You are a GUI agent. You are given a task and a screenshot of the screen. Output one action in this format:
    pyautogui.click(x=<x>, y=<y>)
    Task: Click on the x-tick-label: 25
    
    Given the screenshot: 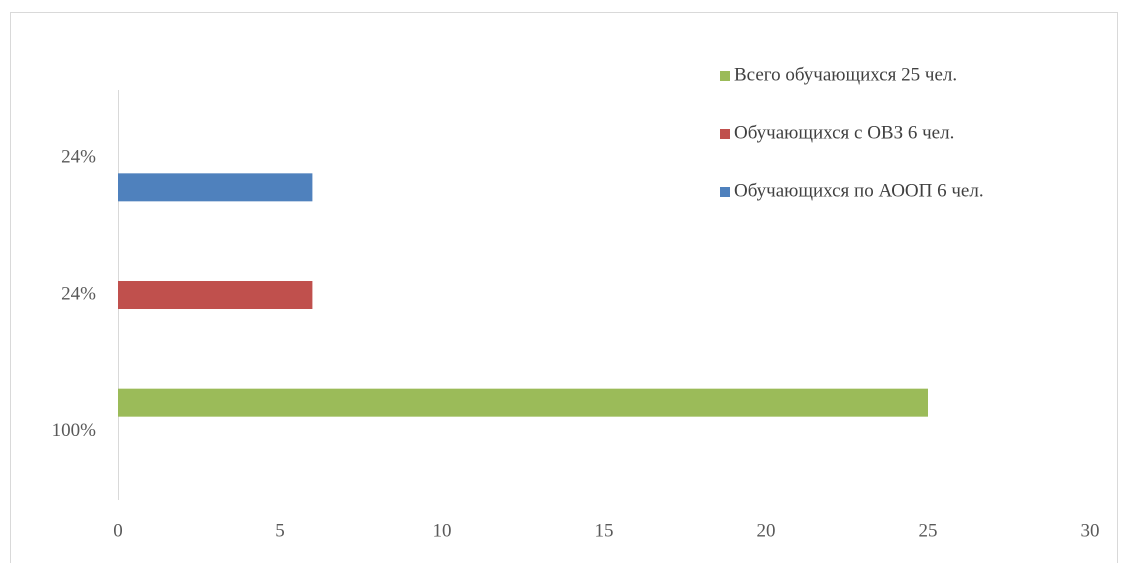 What is the action you would take?
    pyautogui.click(x=928, y=530)
    